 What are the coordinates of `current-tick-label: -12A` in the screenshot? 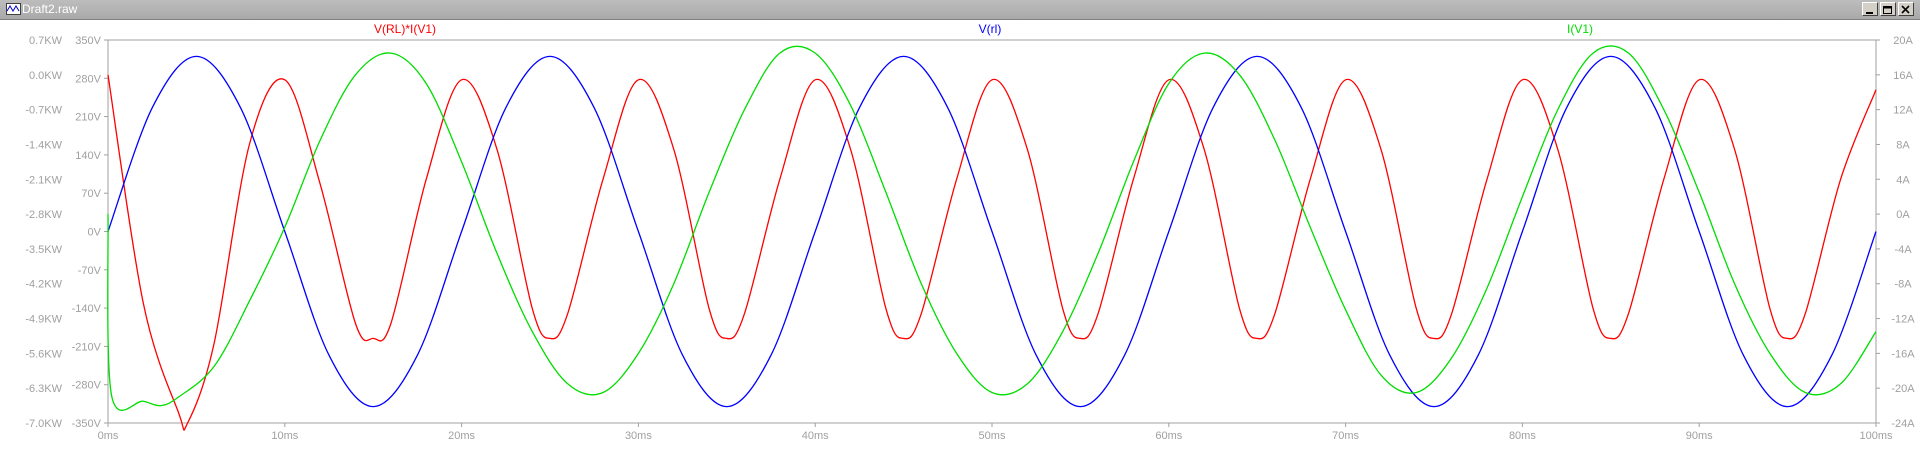 It's located at (1903, 320).